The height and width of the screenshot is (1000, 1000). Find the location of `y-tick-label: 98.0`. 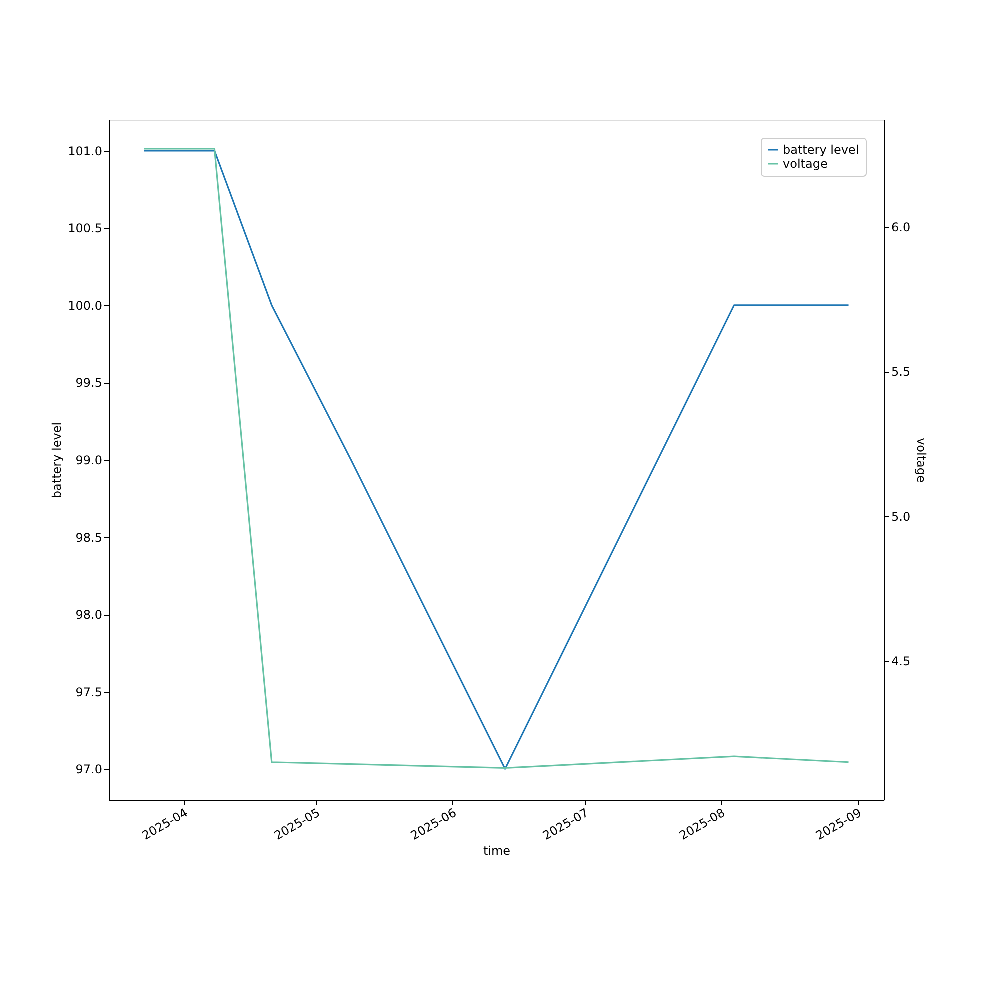

y-tick-label: 98.0 is located at coordinates (89, 615).